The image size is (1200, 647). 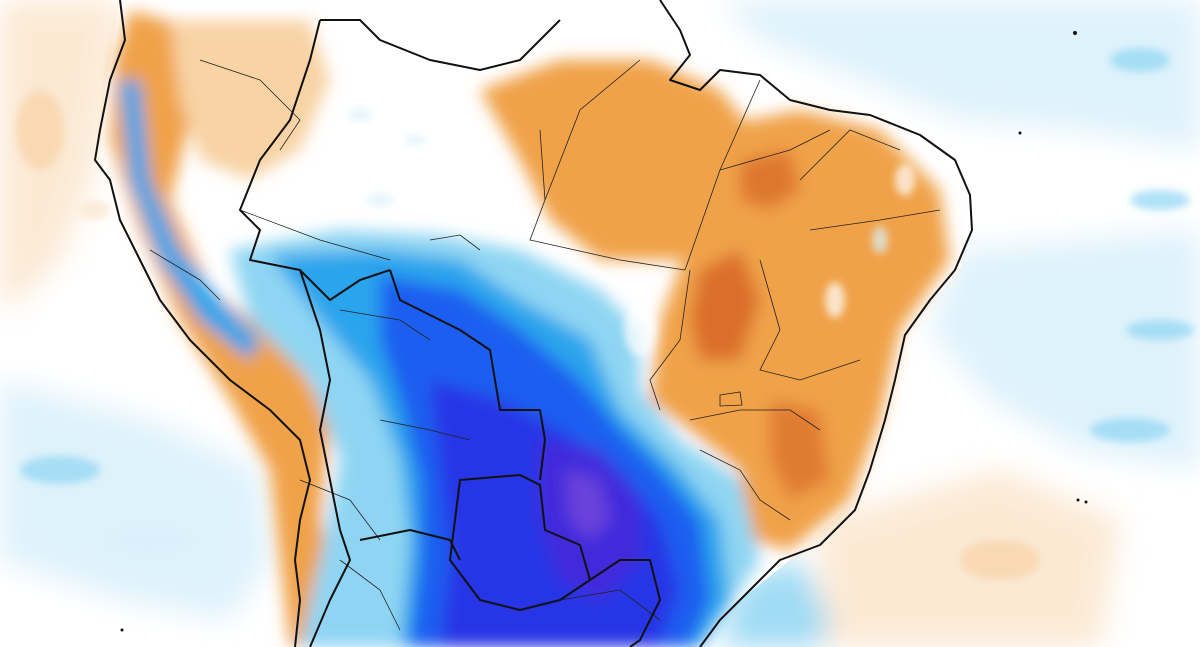 I want to click on andes-cool-streak, so click(x=190, y=220).